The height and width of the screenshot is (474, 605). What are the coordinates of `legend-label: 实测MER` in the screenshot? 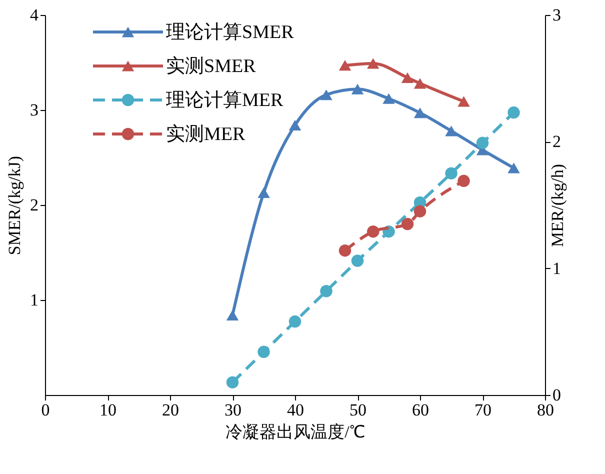 It's located at (206, 134).